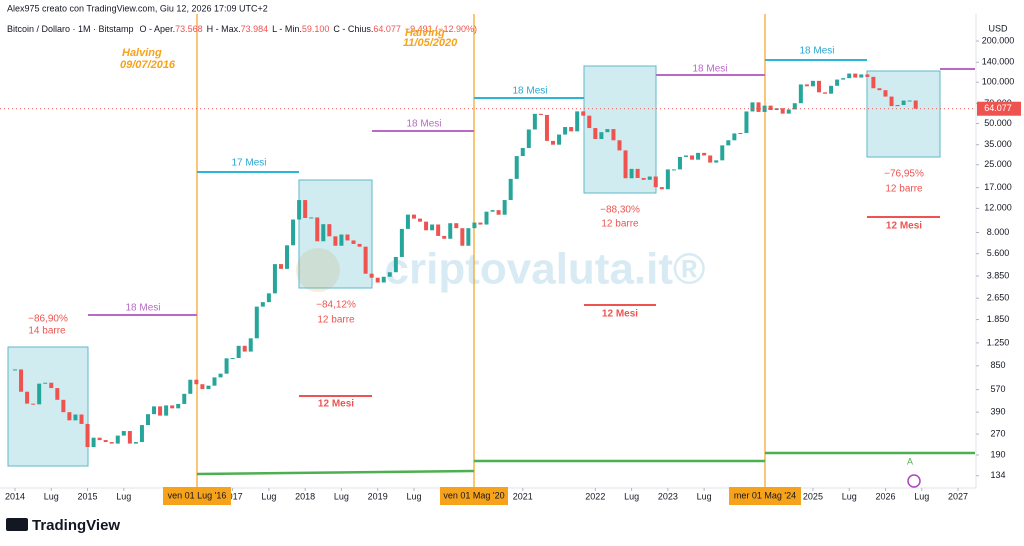 The width and height of the screenshot is (1024, 546). I want to click on symbol: Bitcoin / Dollaro · 1M · Bitstamp, so click(70, 29).